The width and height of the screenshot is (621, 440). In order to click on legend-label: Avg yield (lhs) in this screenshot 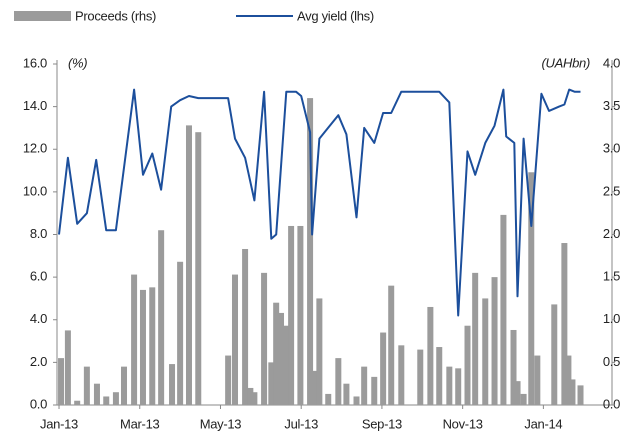, I will do `click(335, 15)`.